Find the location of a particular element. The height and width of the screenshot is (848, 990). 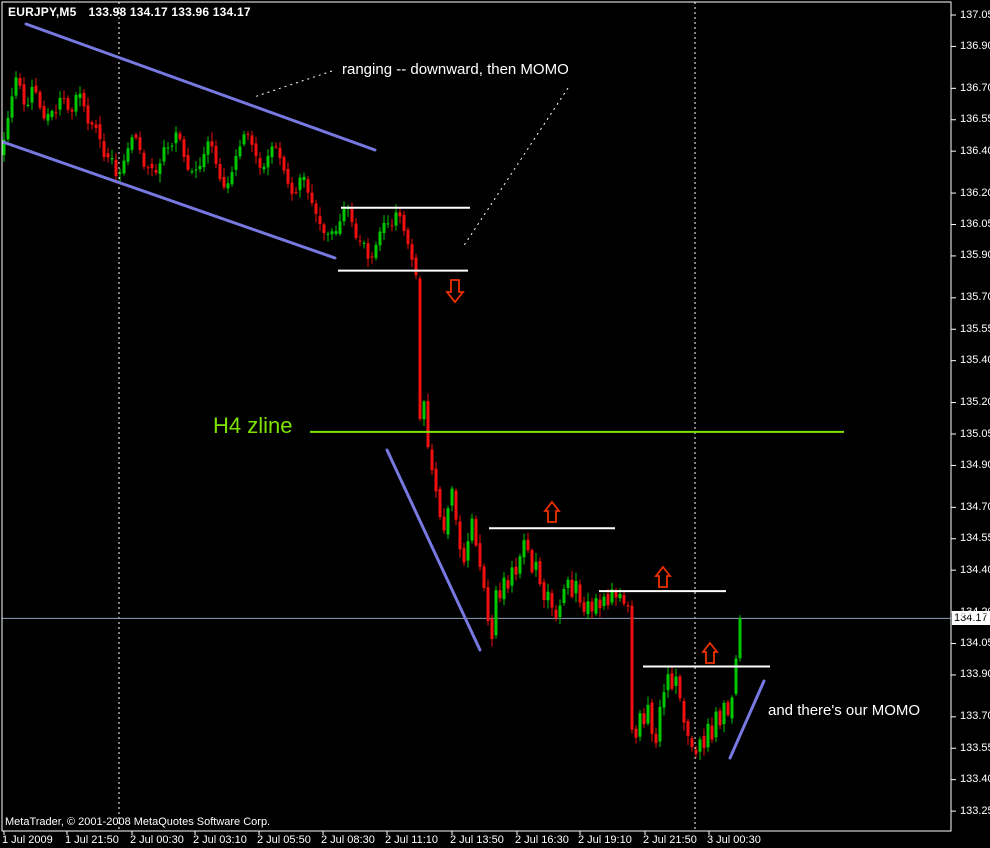

price-axis-label: 136.40 is located at coordinates (975, 150).